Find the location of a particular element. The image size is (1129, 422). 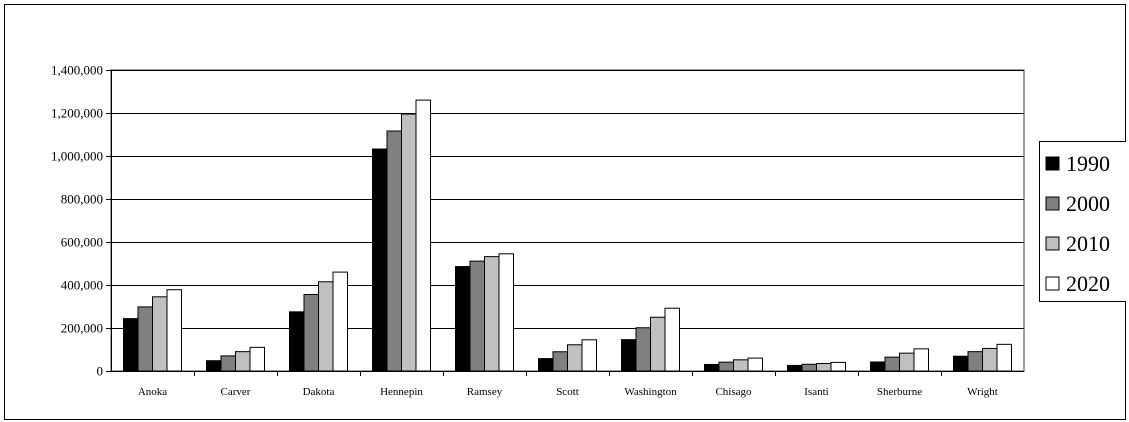

legend-swatch-2020 is located at coordinates (1052, 283).